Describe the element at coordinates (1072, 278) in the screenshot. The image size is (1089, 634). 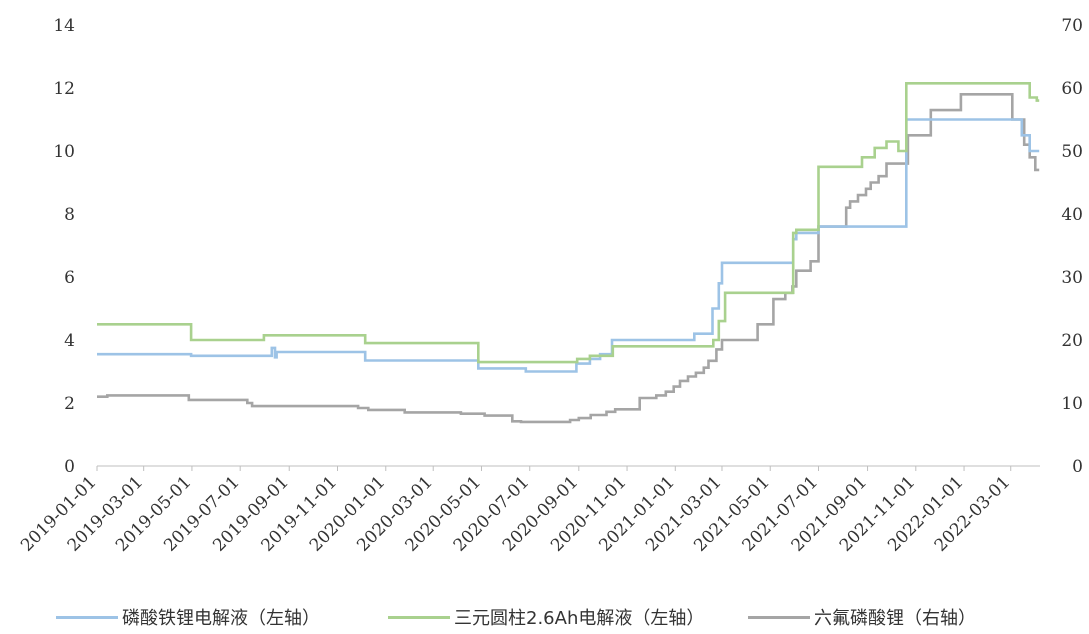
I see `y-right-tick-label: 30` at that location.